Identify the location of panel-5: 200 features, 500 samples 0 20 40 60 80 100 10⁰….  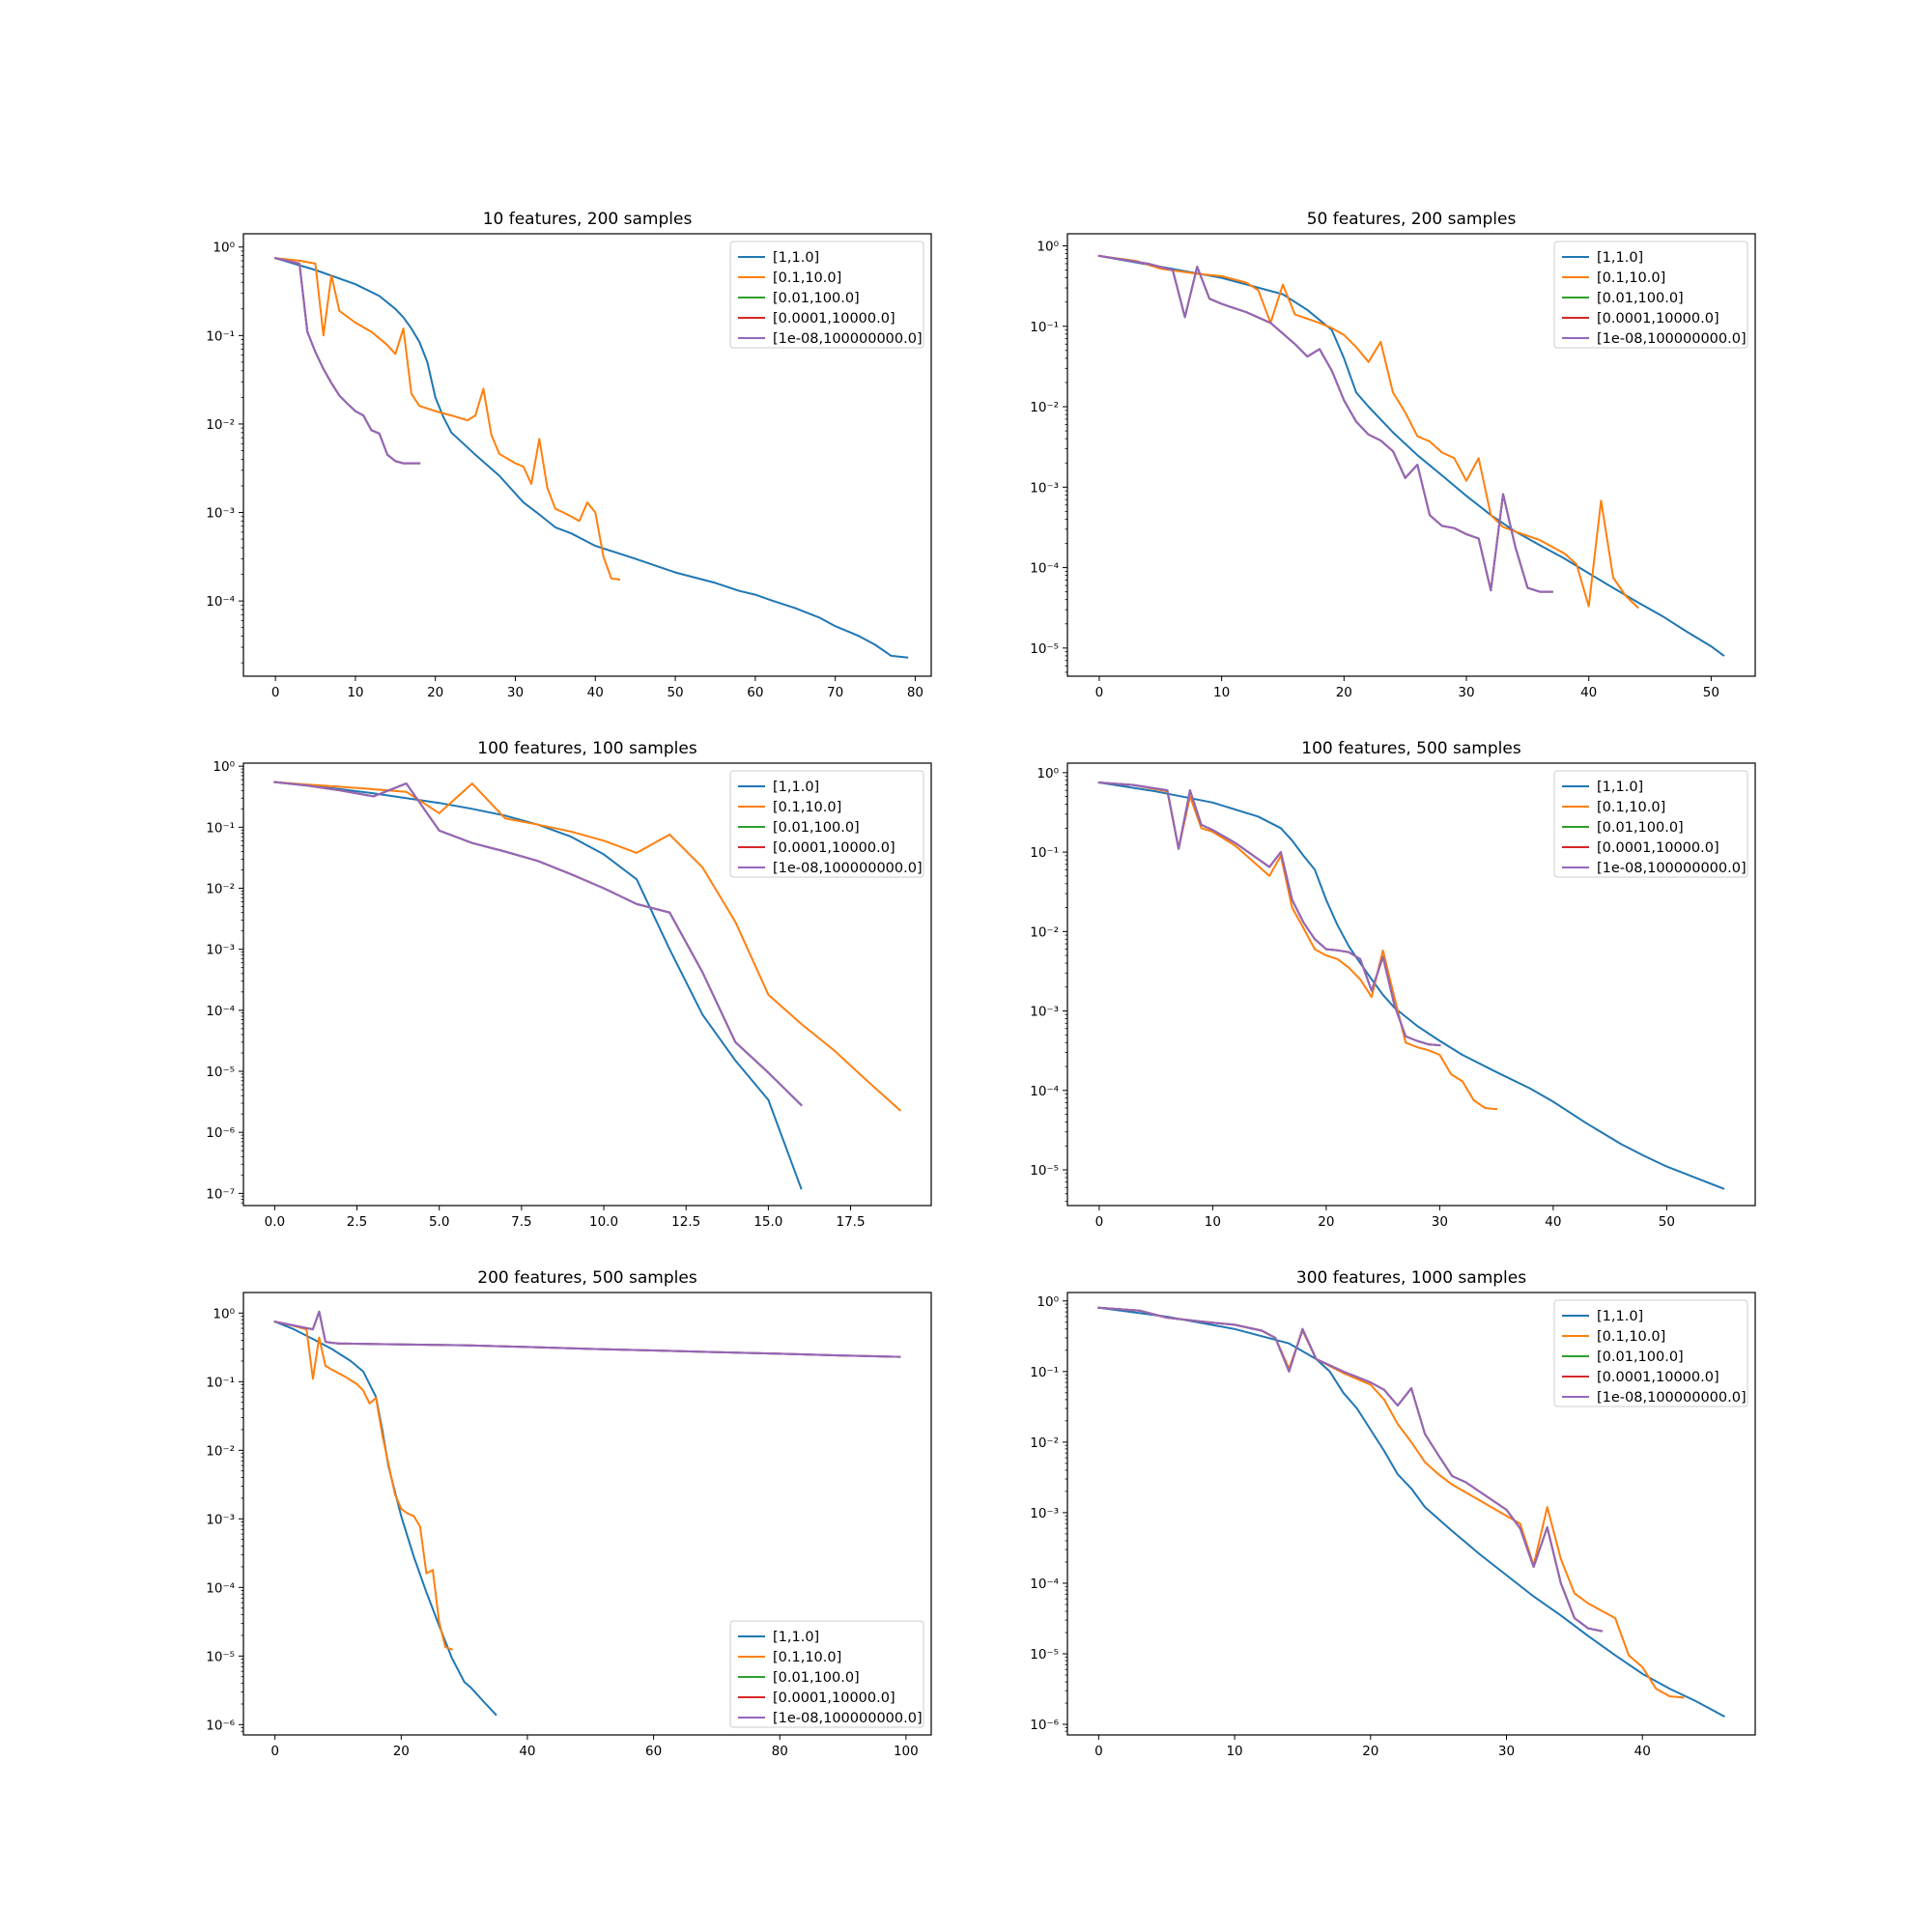
(569, 1513).